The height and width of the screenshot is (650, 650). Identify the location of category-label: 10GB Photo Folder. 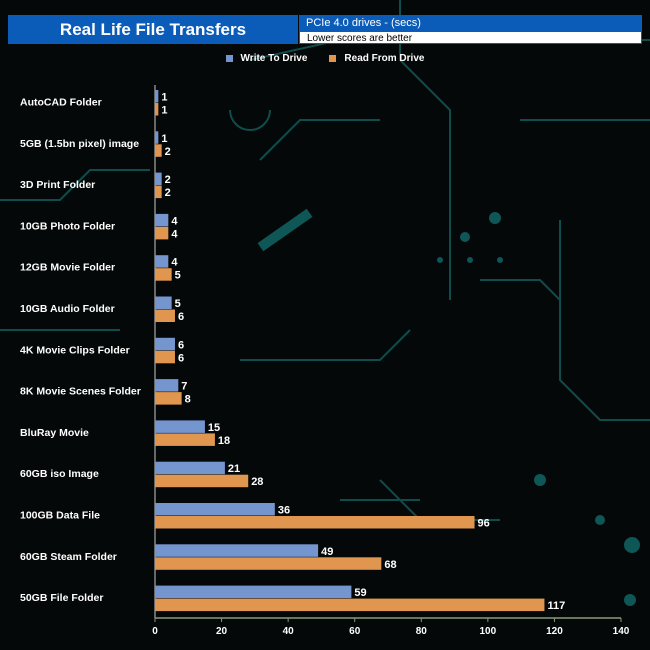
(67, 226).